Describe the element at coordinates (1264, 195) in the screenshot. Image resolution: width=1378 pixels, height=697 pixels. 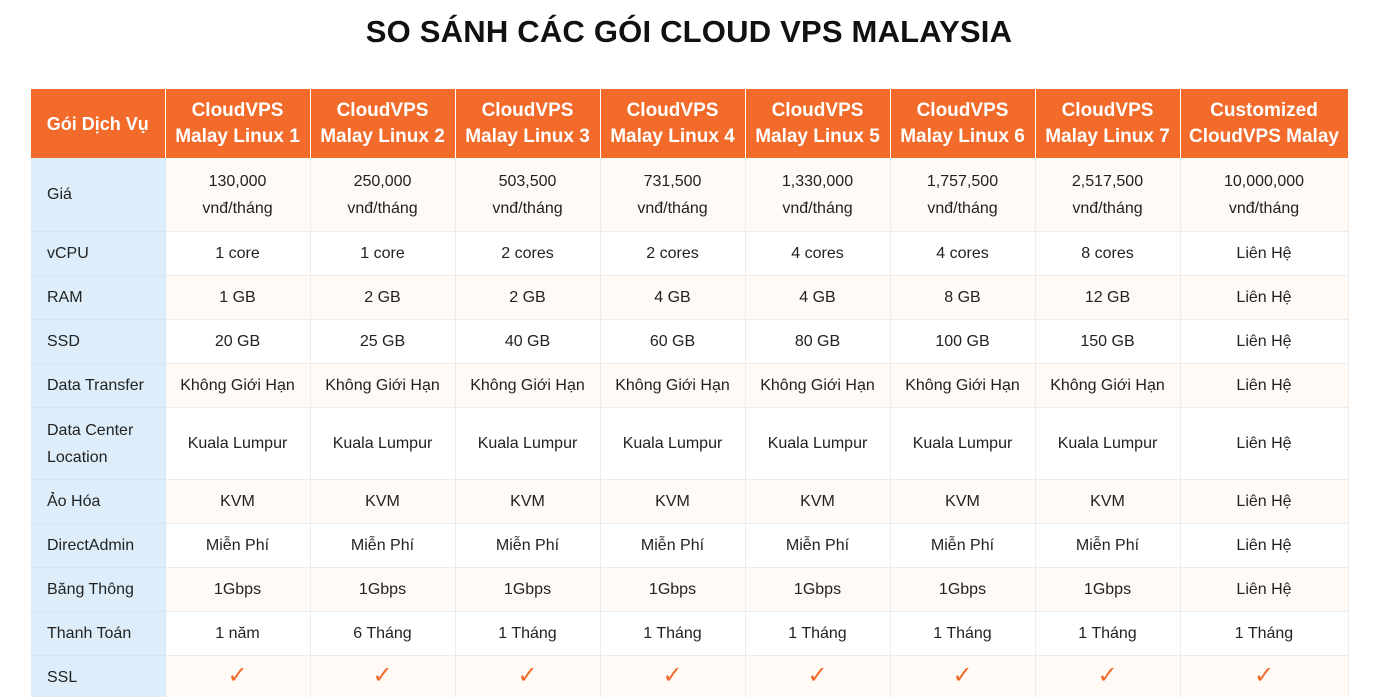
I see `table-cell: 10,000,000 vnđ/tháng` at that location.